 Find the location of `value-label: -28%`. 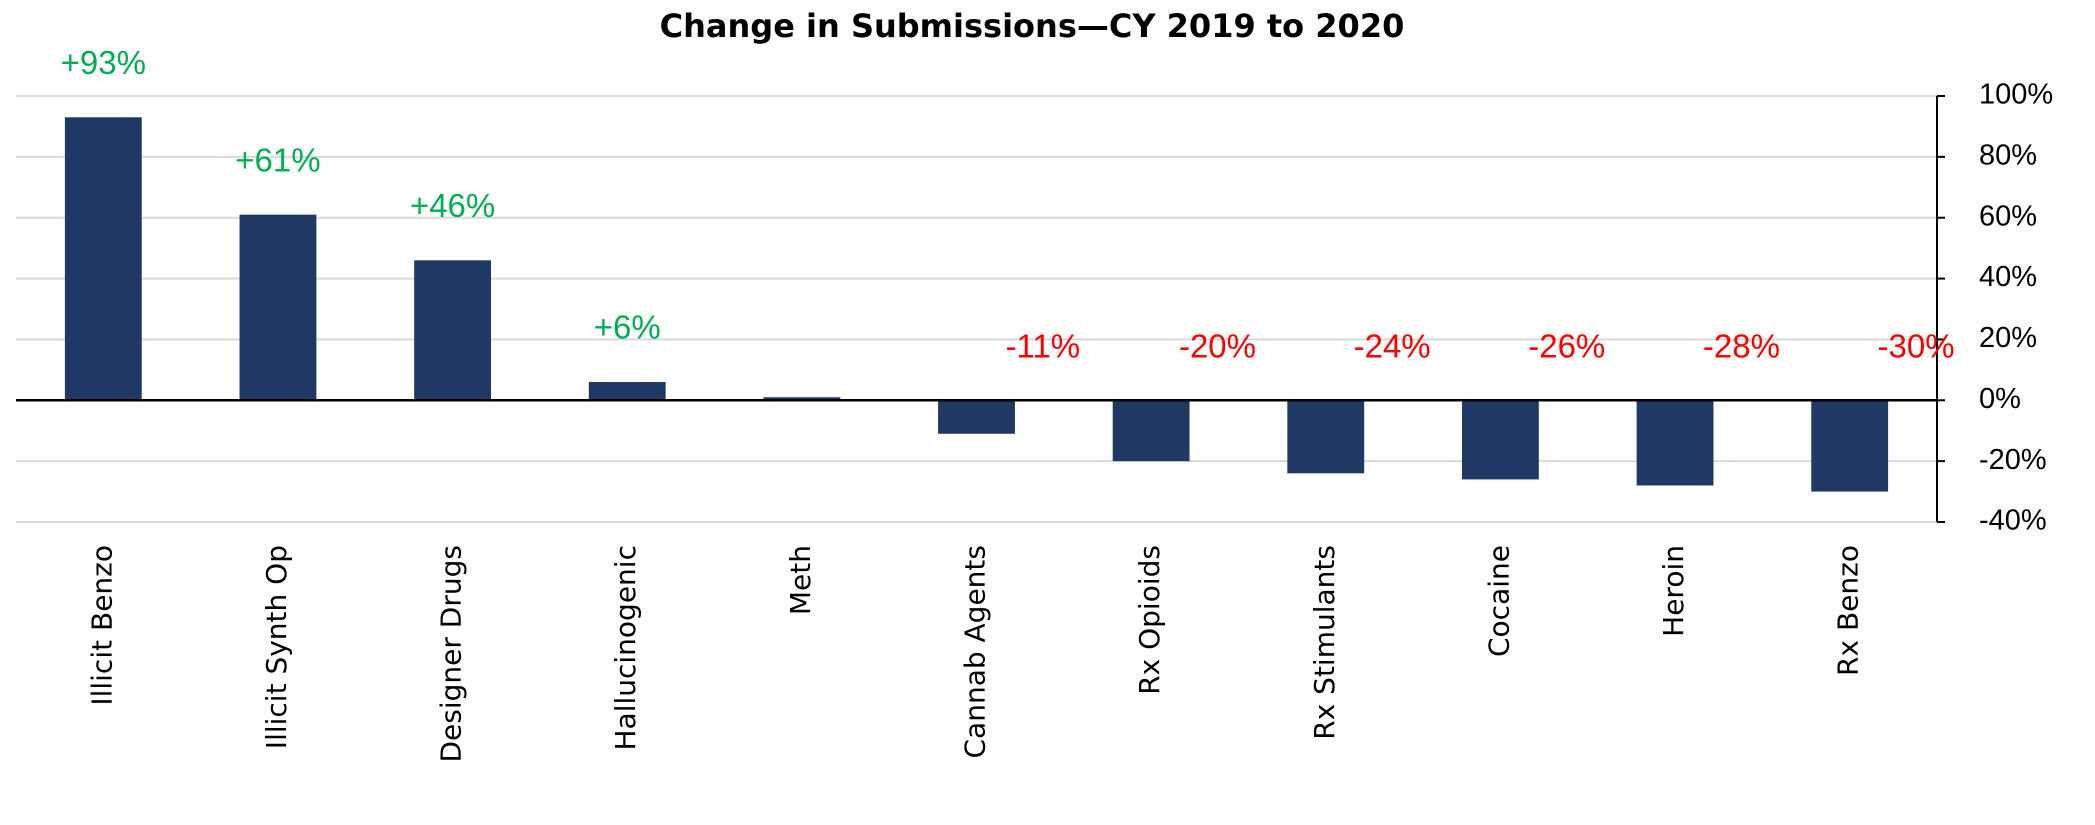

value-label: -28% is located at coordinates (1741, 345).